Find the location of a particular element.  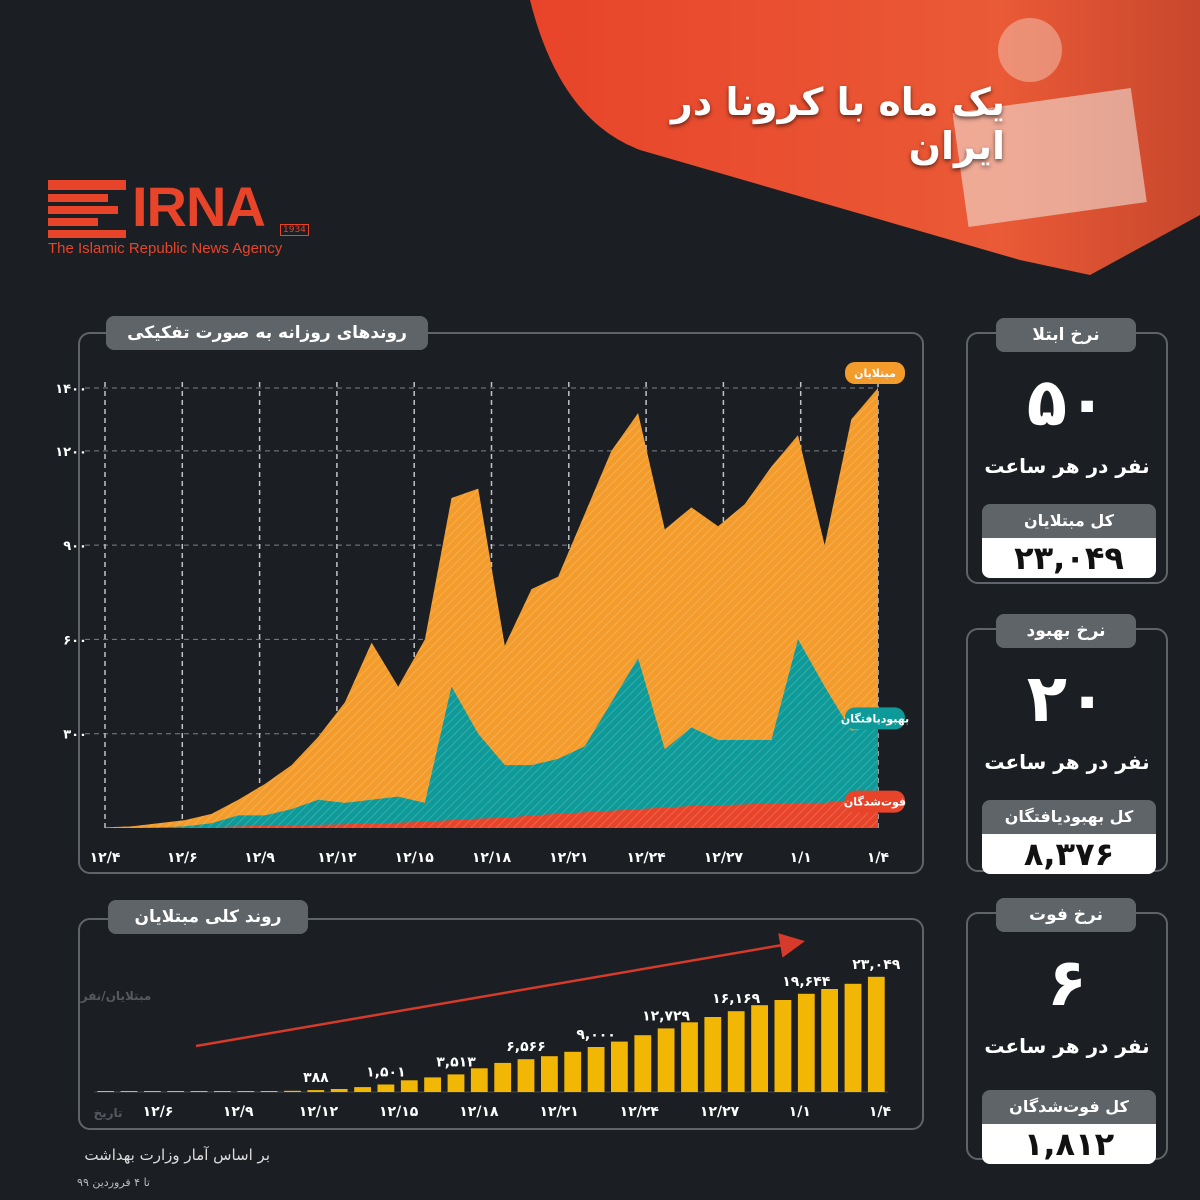

bar-data-label: ۶,۵۶۶ is located at coordinates (526, 1047).